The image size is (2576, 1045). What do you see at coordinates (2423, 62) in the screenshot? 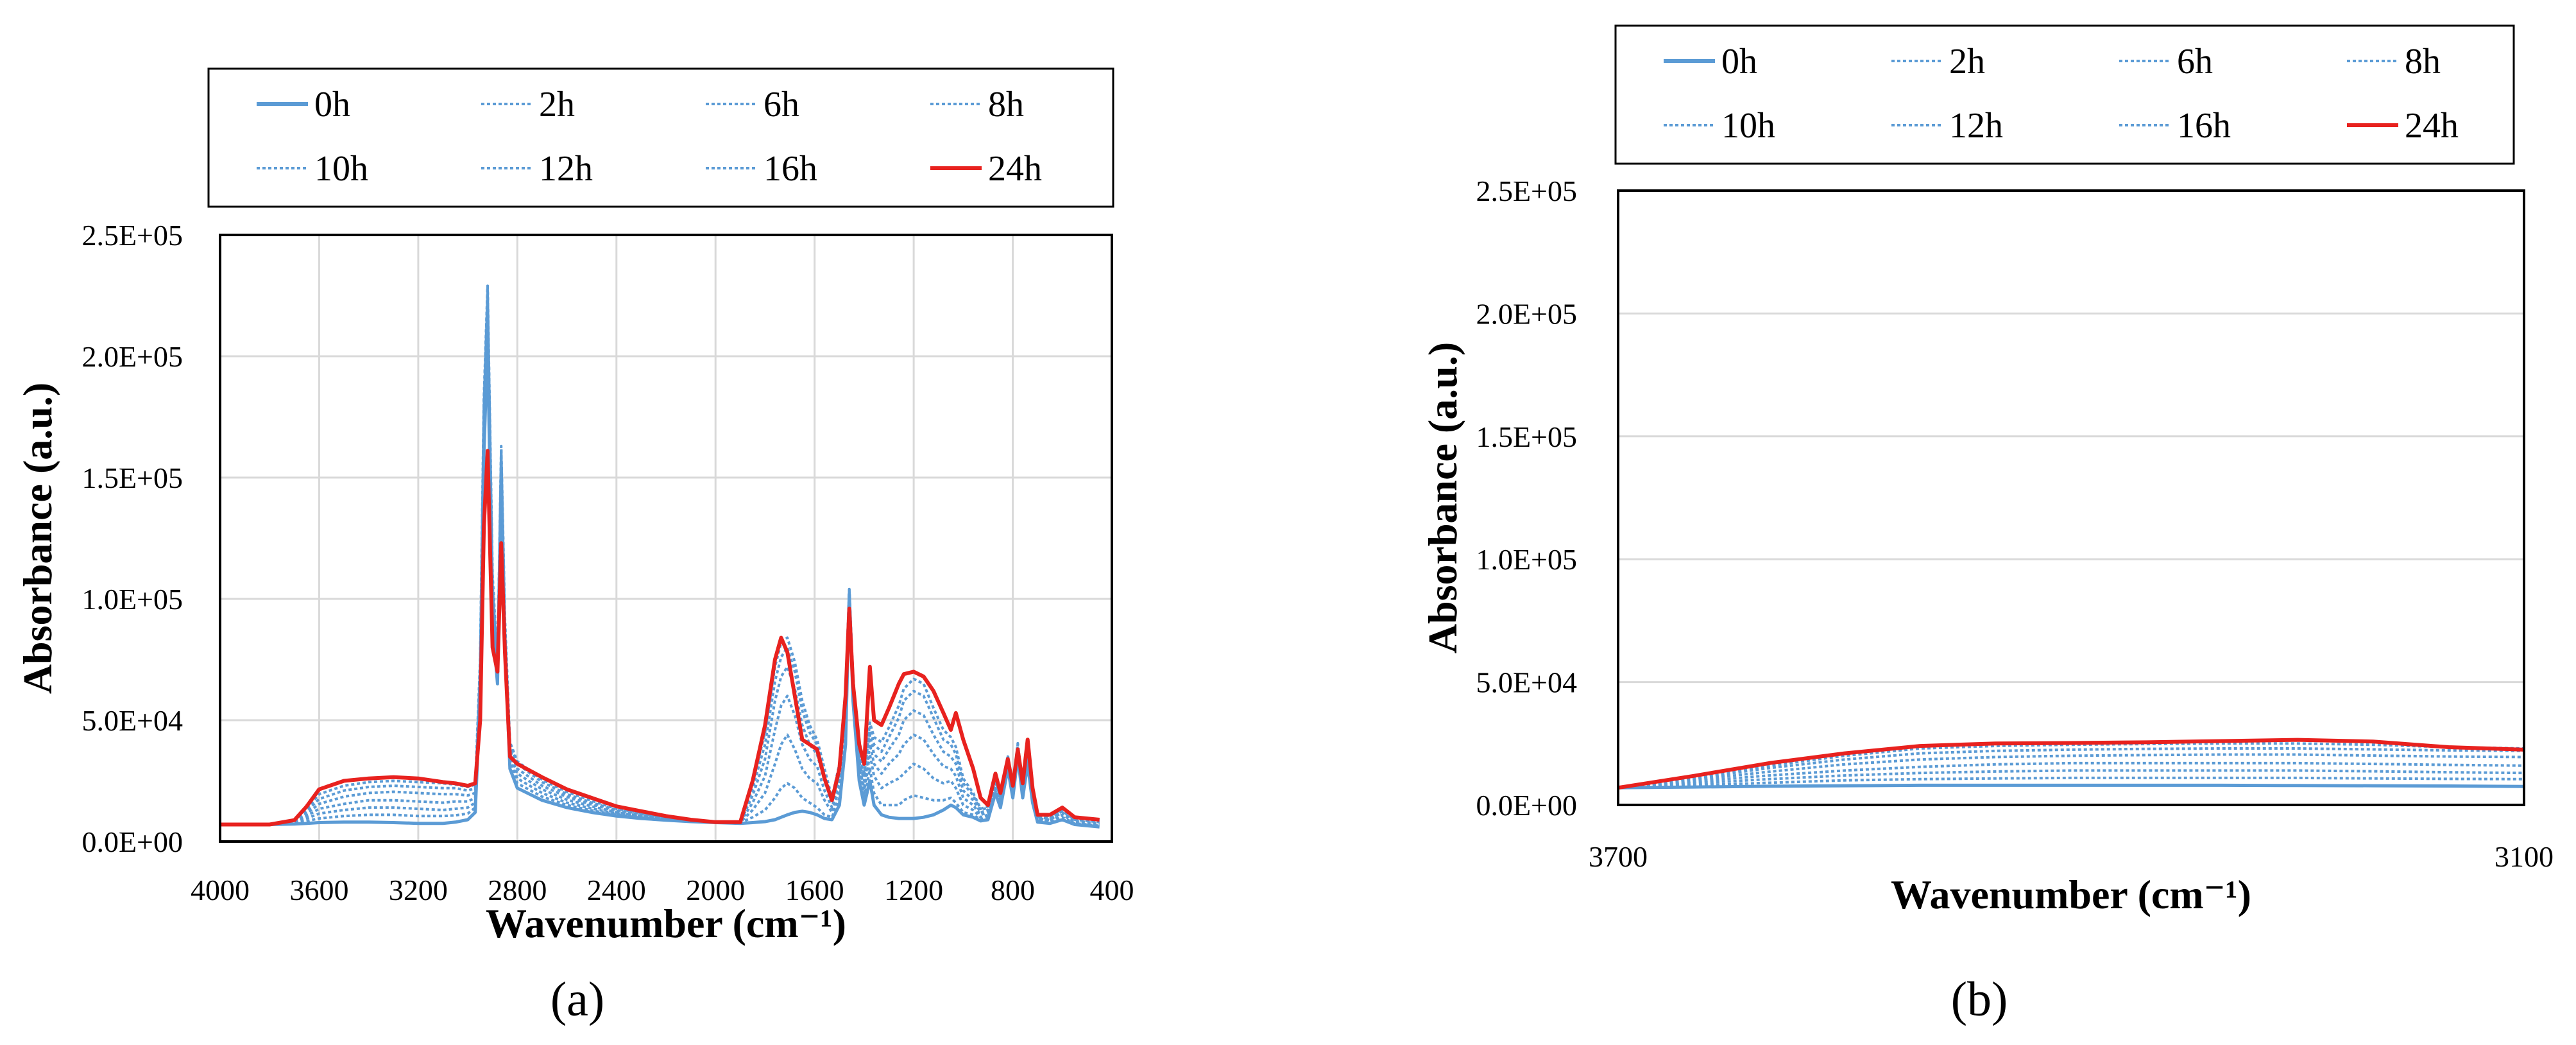
I see `panel-b-legend-label-8h: 8h` at bounding box center [2423, 62].